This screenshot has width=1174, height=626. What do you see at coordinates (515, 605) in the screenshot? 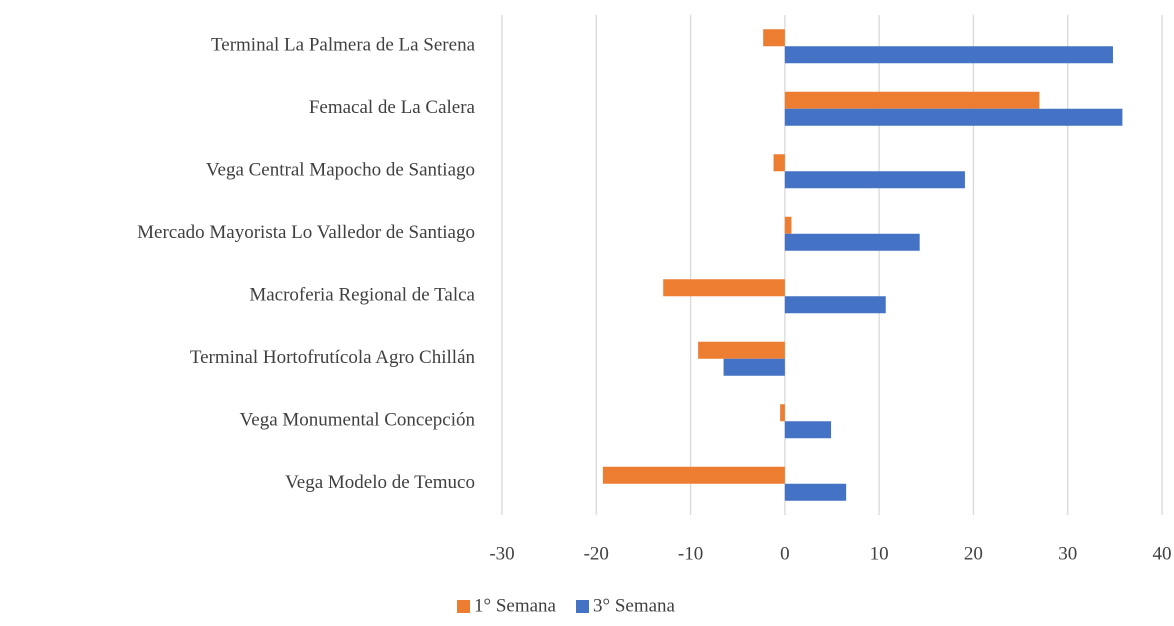
I see `legend-label: 1° Semana` at bounding box center [515, 605].